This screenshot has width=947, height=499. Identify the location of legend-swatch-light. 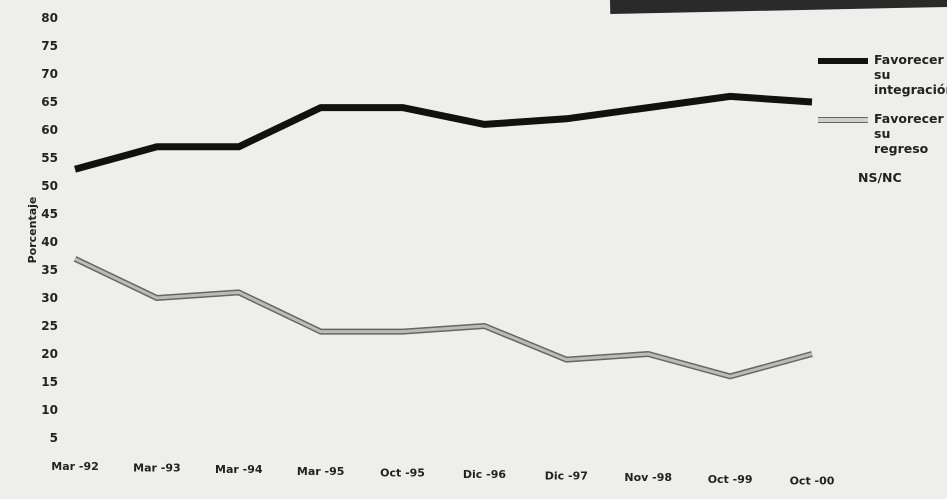
(843, 120).